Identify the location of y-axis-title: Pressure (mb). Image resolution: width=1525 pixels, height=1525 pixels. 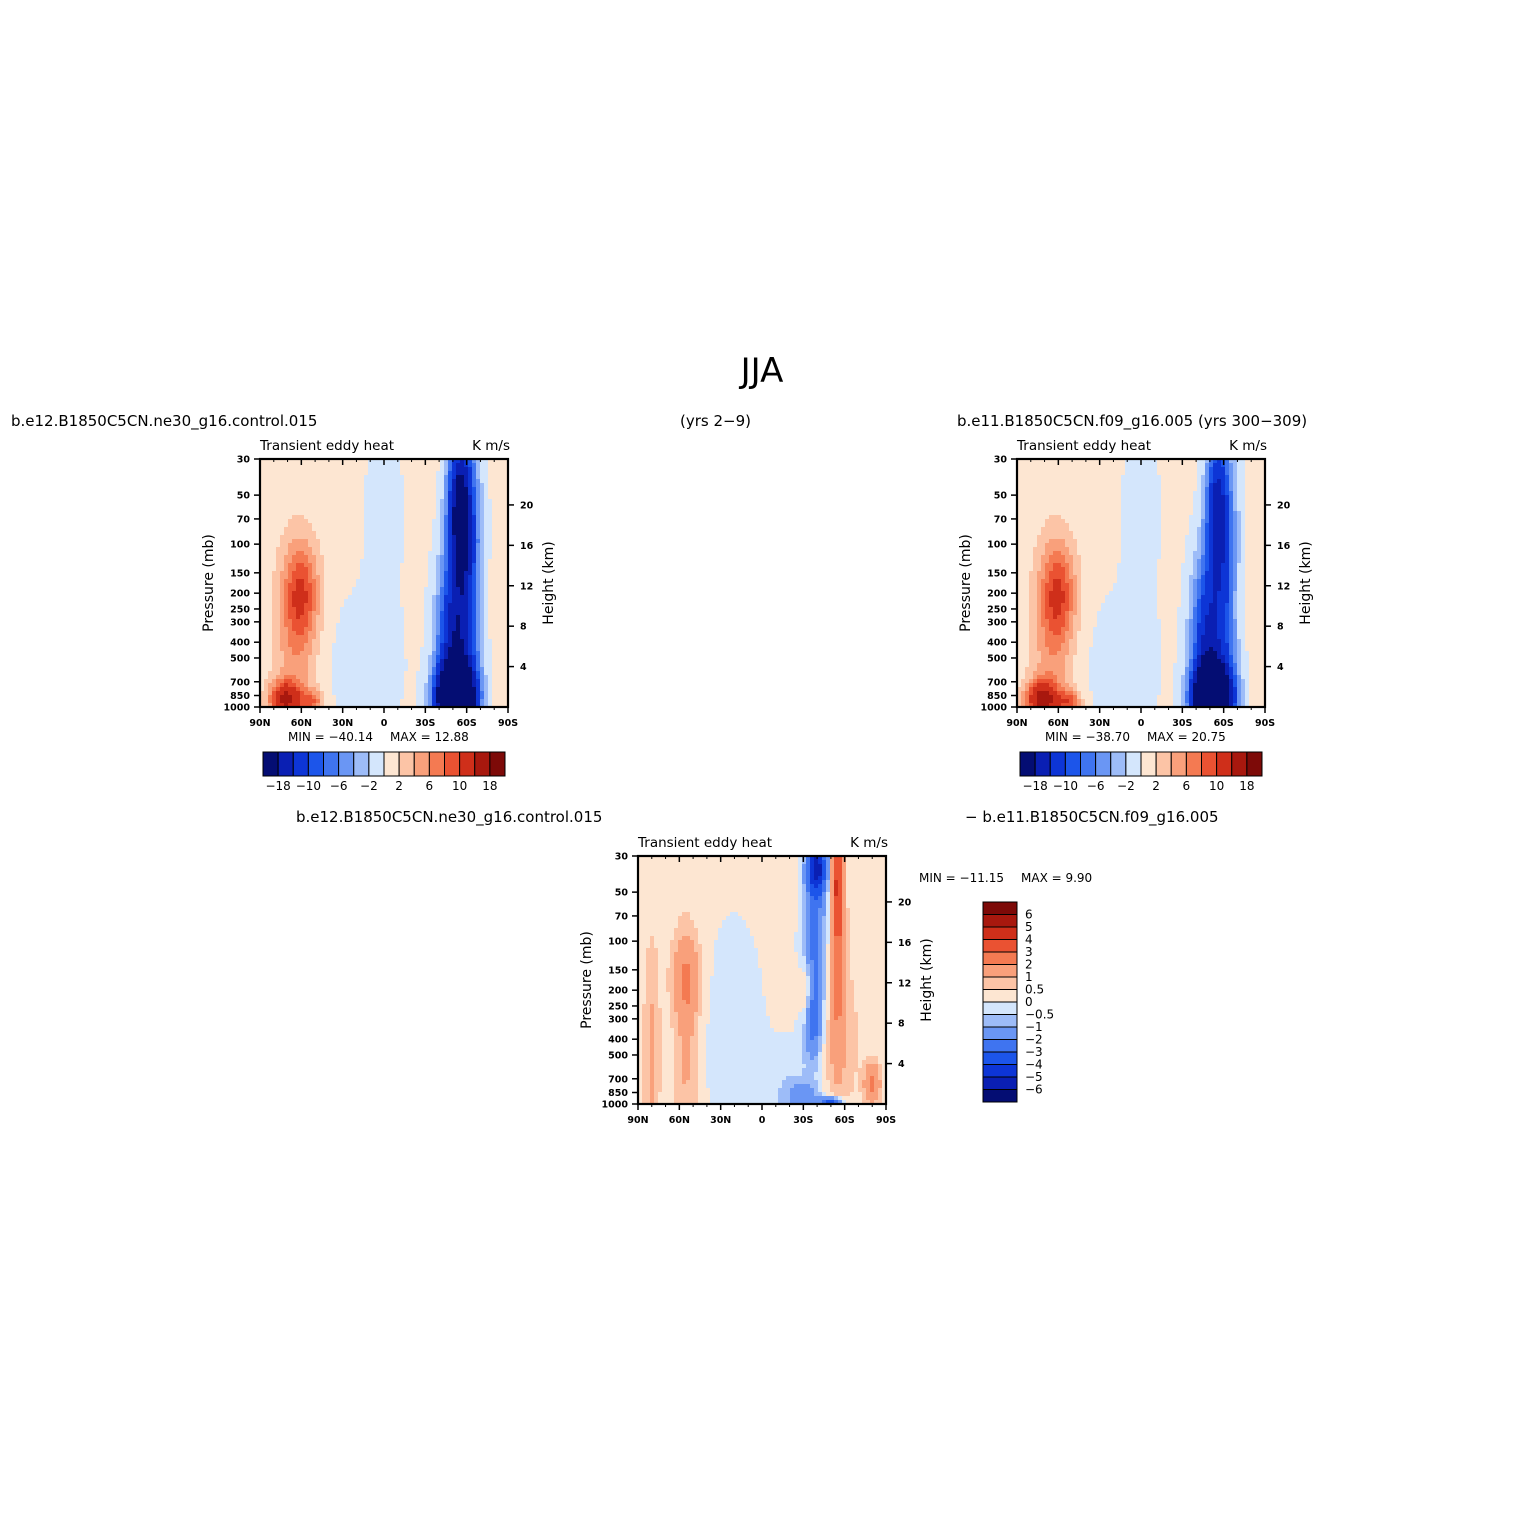
(209, 583).